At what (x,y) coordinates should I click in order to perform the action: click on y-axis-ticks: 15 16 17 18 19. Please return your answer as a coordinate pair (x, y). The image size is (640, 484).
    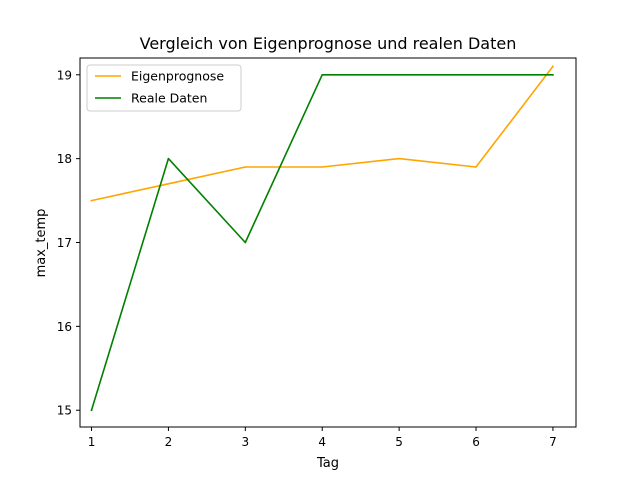
    Looking at the image, I should click on (68, 243).